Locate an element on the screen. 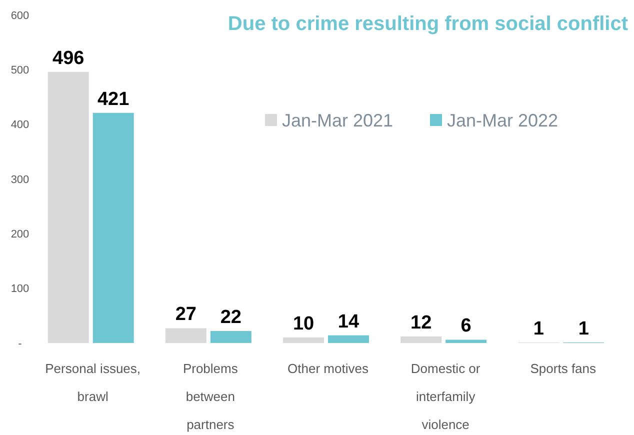 The width and height of the screenshot is (634, 435). data-label: 22 is located at coordinates (231, 317).